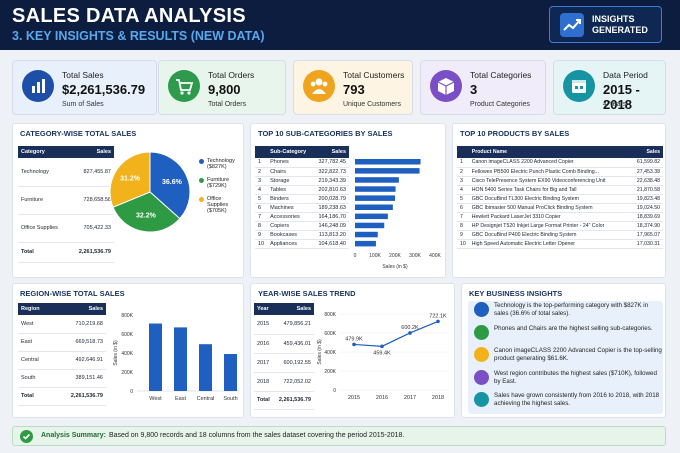 Image resolution: width=680 pixels, height=453 pixels. Describe the element at coordinates (307, 293) in the screenshot. I see `yearly-title: YEAR-WISE SALES TREND` at that location.